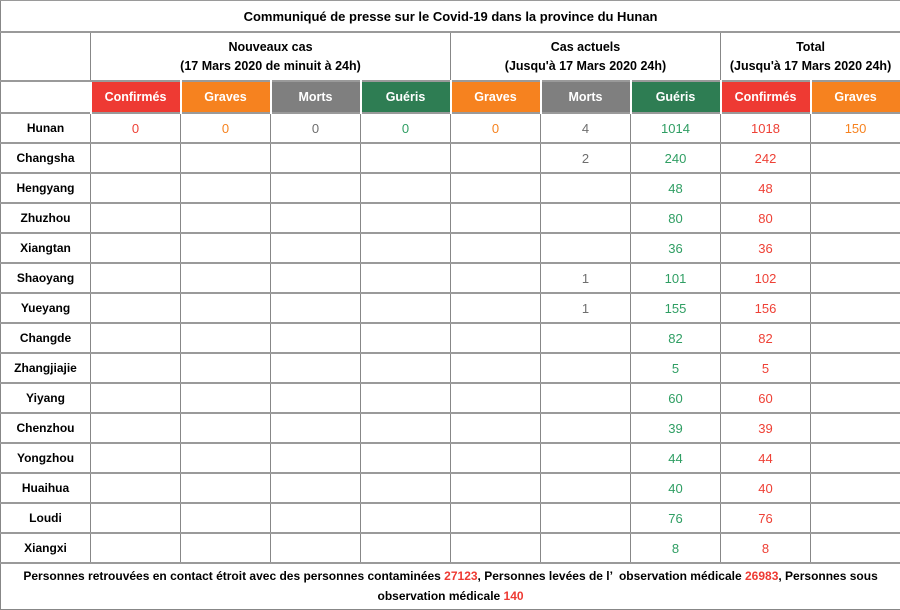  What do you see at coordinates (676, 308) in the screenshot?
I see `value-cell: 155` at bounding box center [676, 308].